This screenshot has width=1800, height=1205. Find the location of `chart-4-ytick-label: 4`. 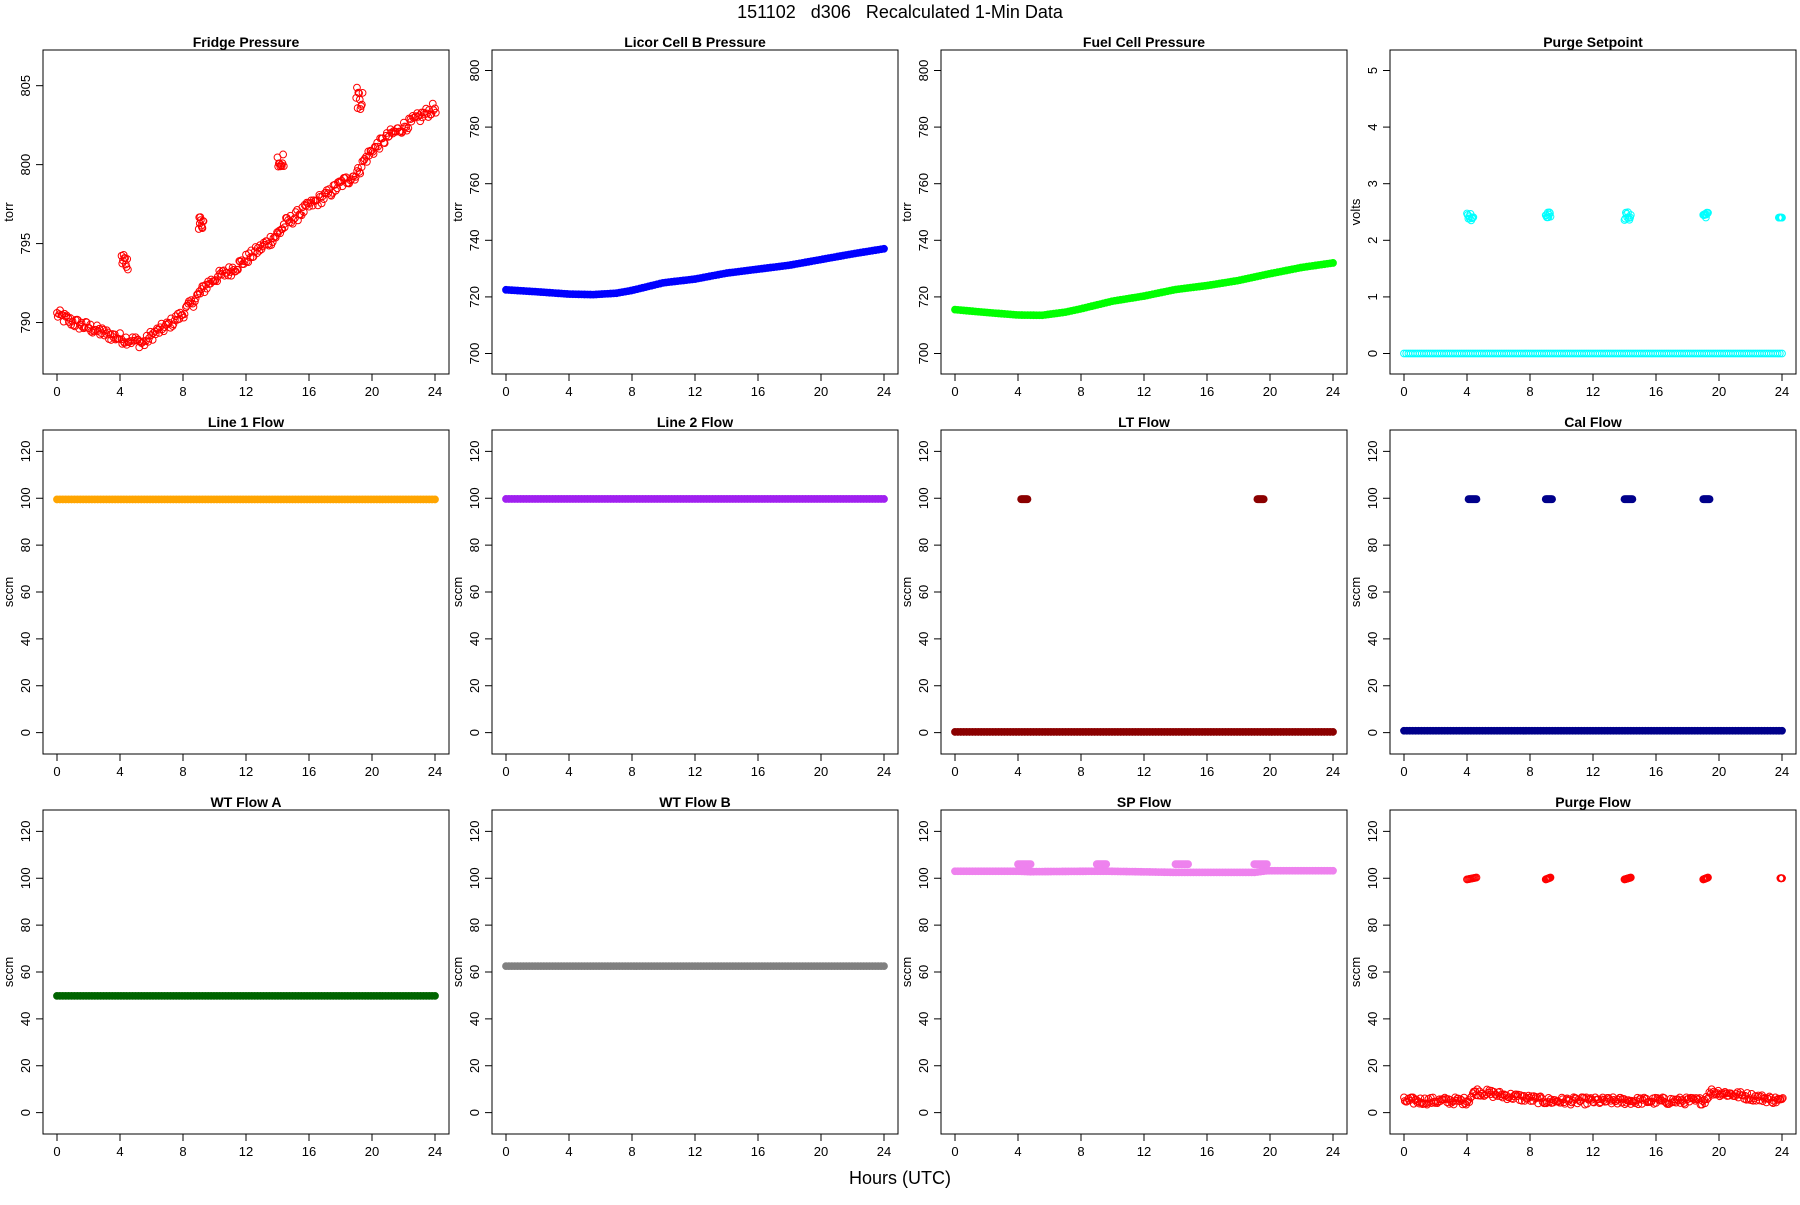

chart-4-ytick-label: 4 is located at coordinates (1372, 126).